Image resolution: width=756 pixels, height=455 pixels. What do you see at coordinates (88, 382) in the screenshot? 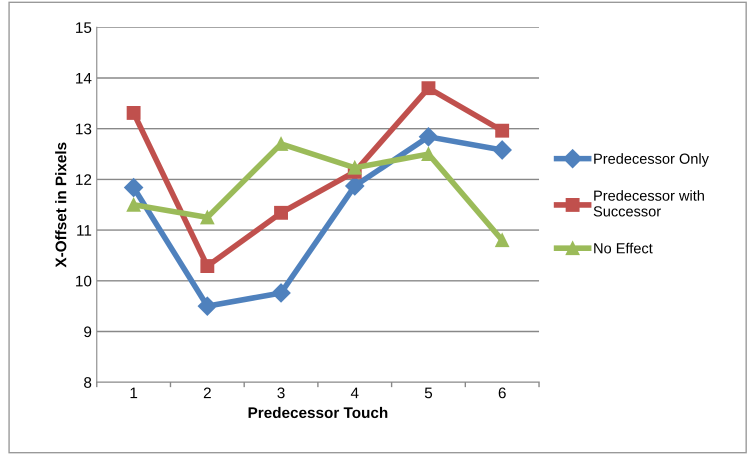
I see `y-tick-label: 8` at bounding box center [88, 382].